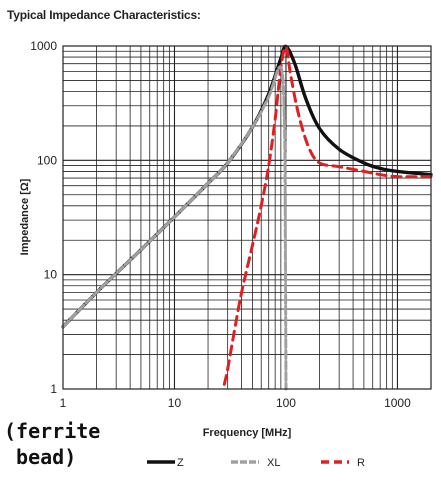 Image resolution: width=441 pixels, height=483 pixels. Describe the element at coordinates (397, 403) in the screenshot. I see `x-tick-label: 1000` at that location.